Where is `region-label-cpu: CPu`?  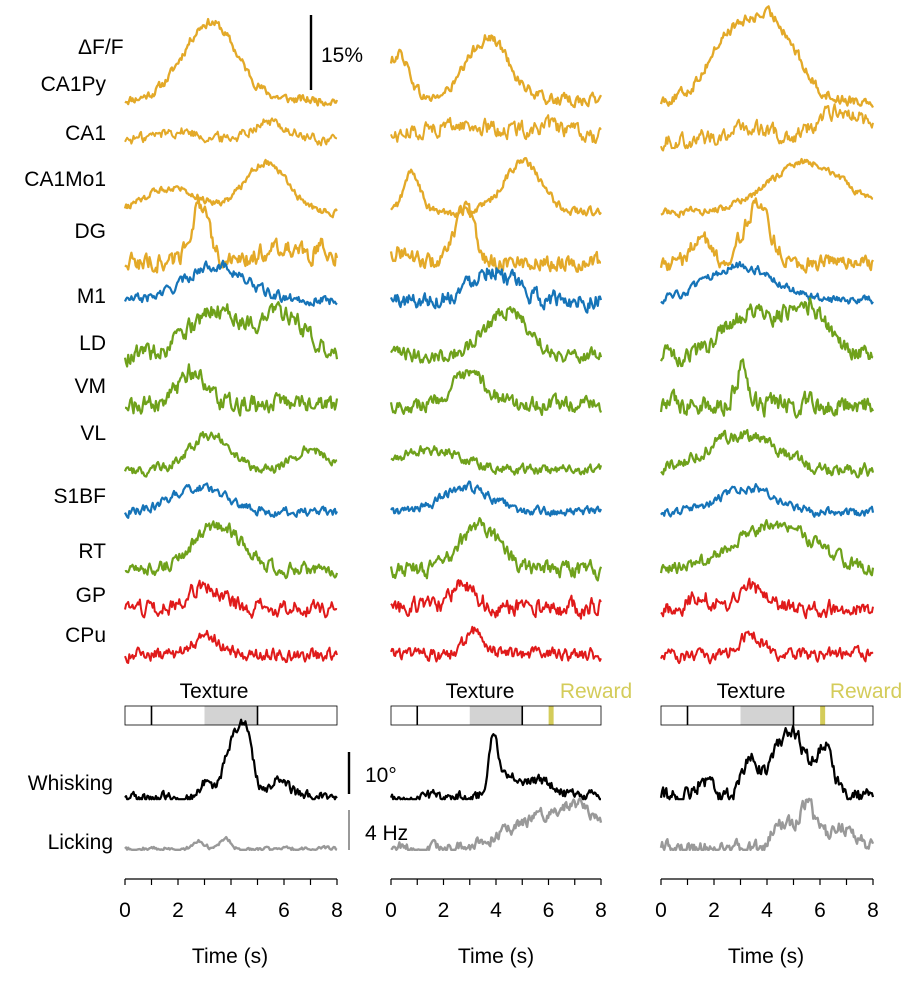 region-label-cpu: CPu is located at coordinates (85, 635).